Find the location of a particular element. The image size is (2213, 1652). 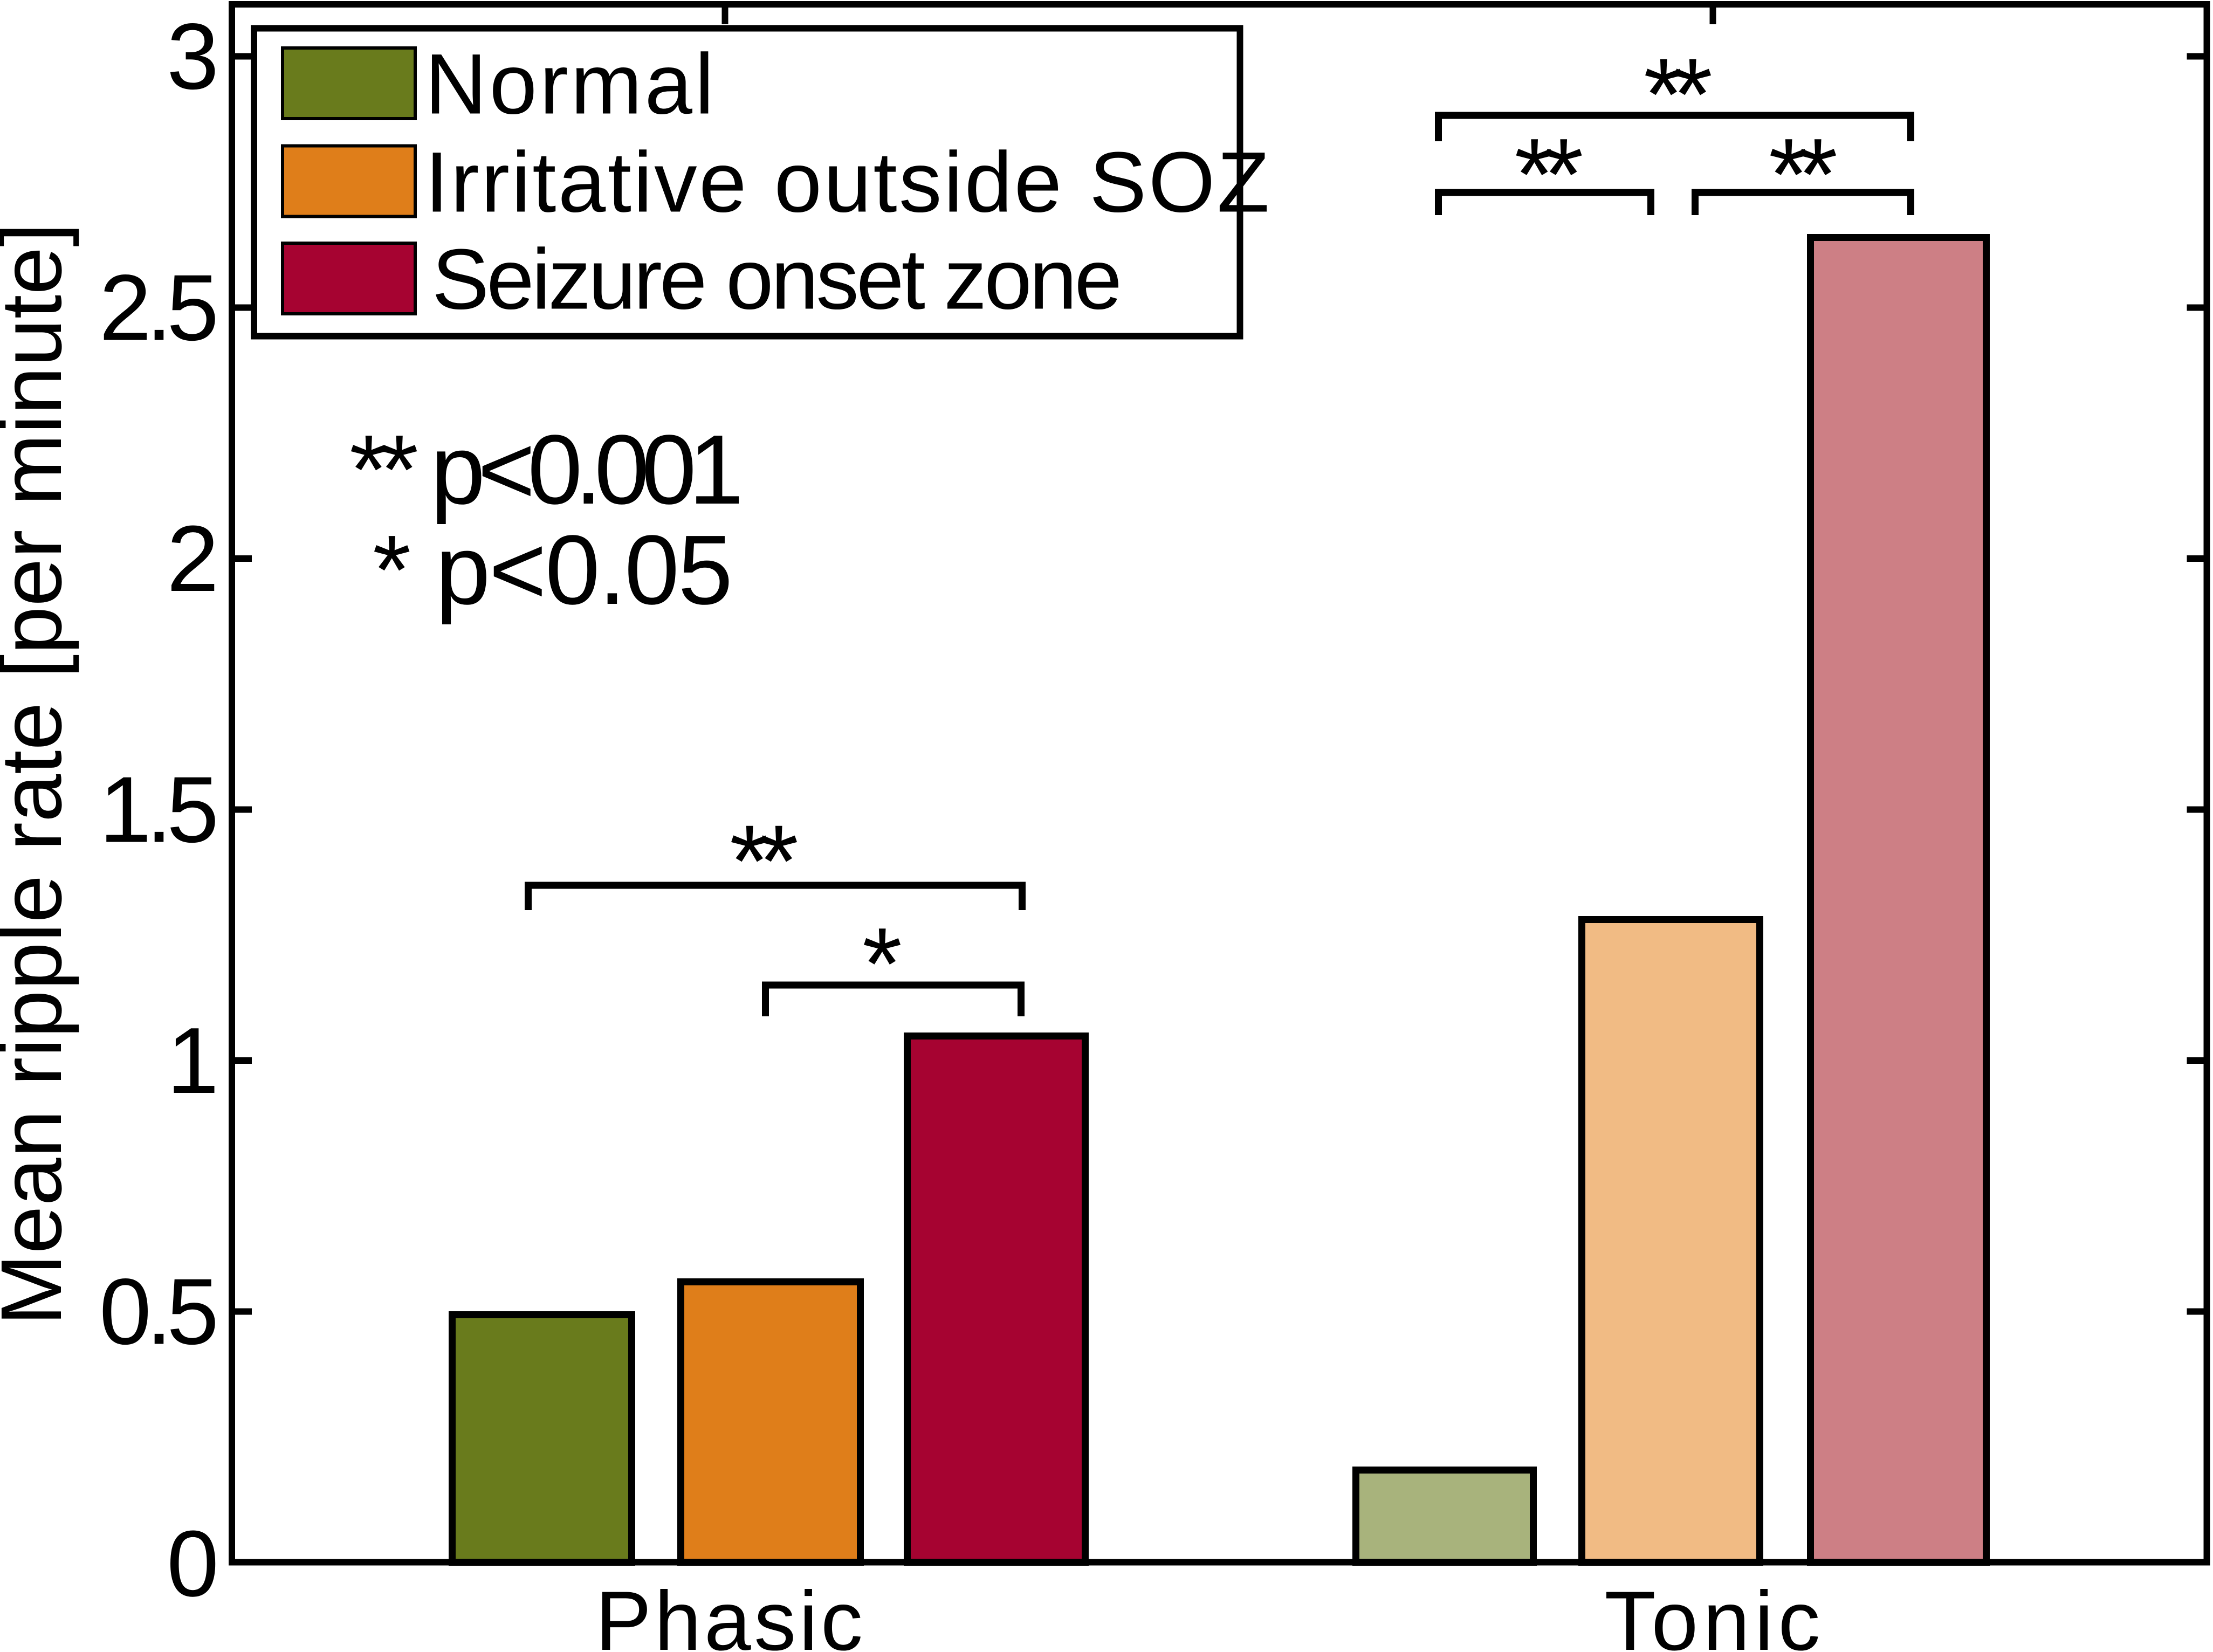

svg-text: 1 is located at coordinates (193, 1060).